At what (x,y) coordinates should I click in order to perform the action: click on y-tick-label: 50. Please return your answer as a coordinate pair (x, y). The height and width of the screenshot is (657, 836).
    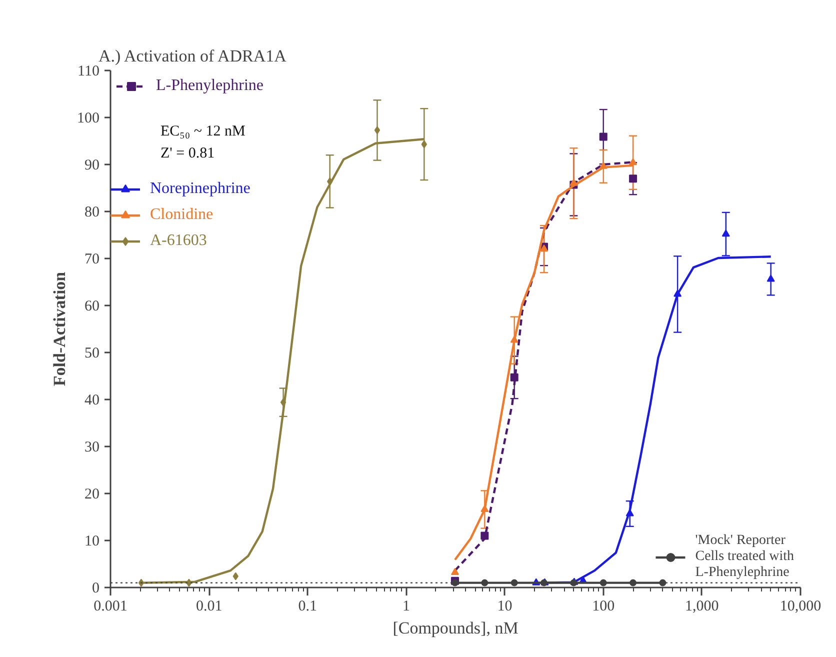
    Looking at the image, I should click on (92, 354).